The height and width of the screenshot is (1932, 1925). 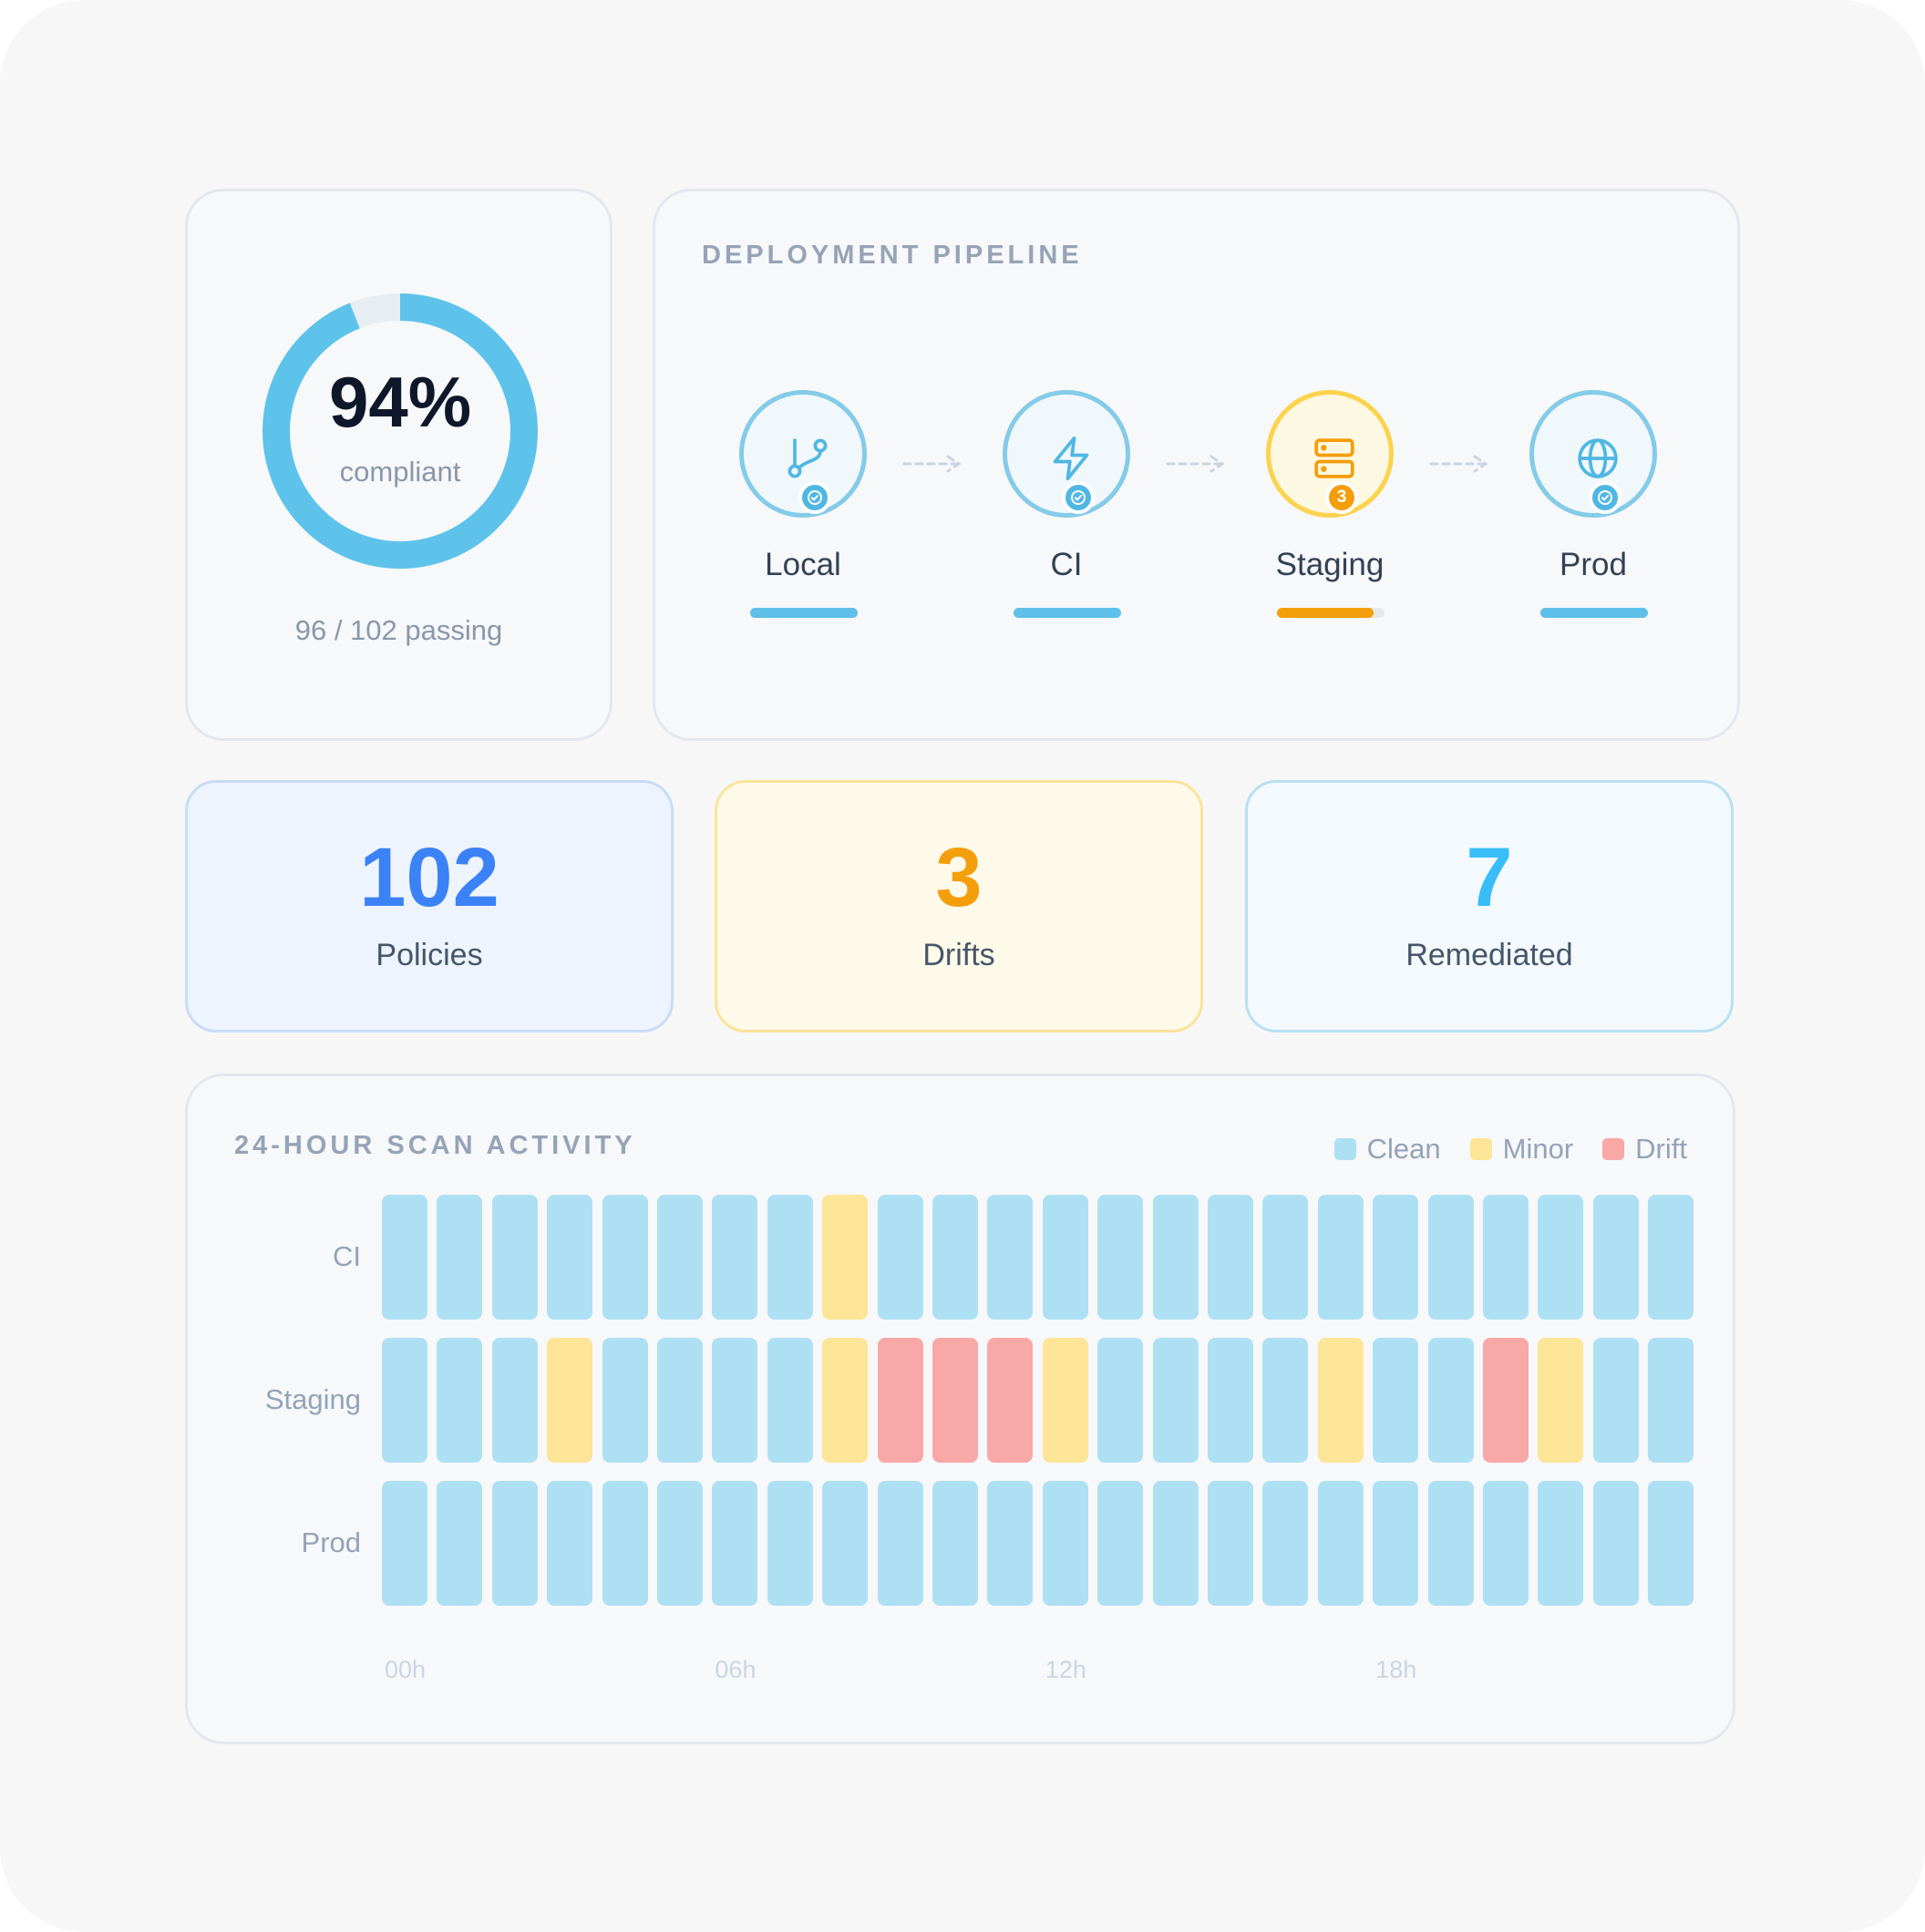 I want to click on metric-label: Policies, so click(x=429, y=955).